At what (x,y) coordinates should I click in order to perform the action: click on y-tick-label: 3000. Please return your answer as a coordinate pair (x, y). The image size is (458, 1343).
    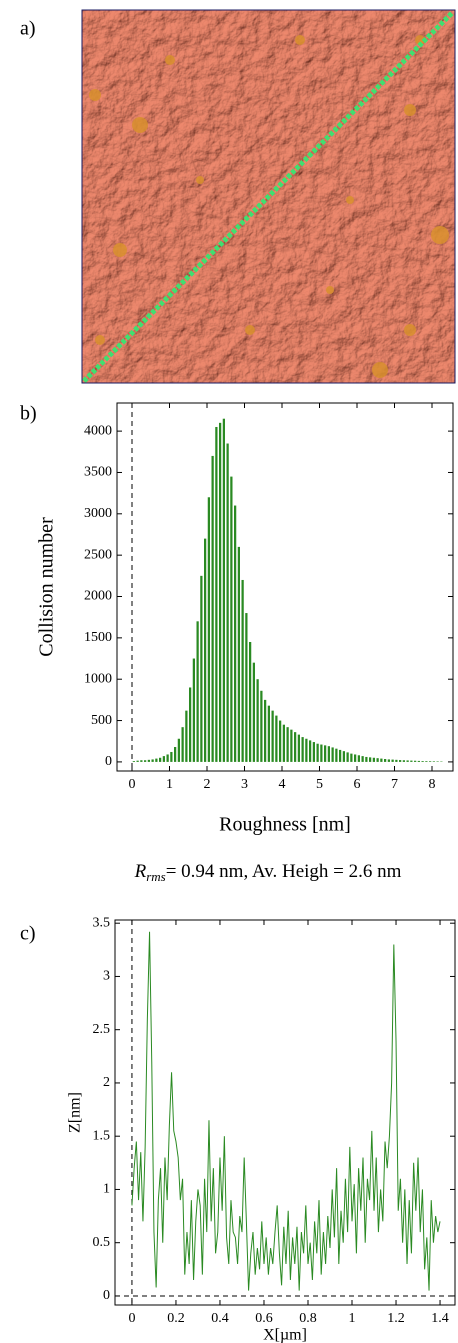
    Looking at the image, I should click on (98, 513).